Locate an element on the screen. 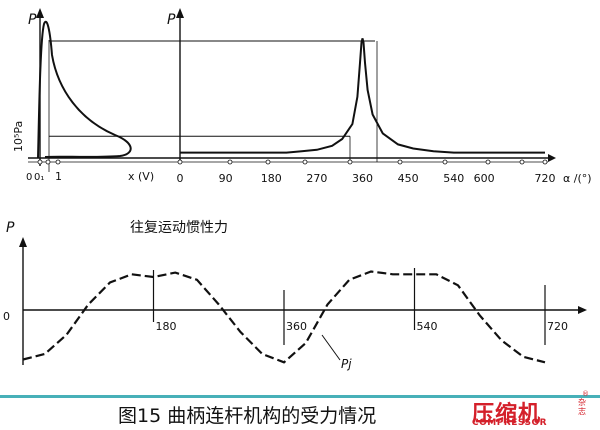 The width and height of the screenshot is (600, 430). top-x-tick-label: 180 is located at coordinates (271, 178).